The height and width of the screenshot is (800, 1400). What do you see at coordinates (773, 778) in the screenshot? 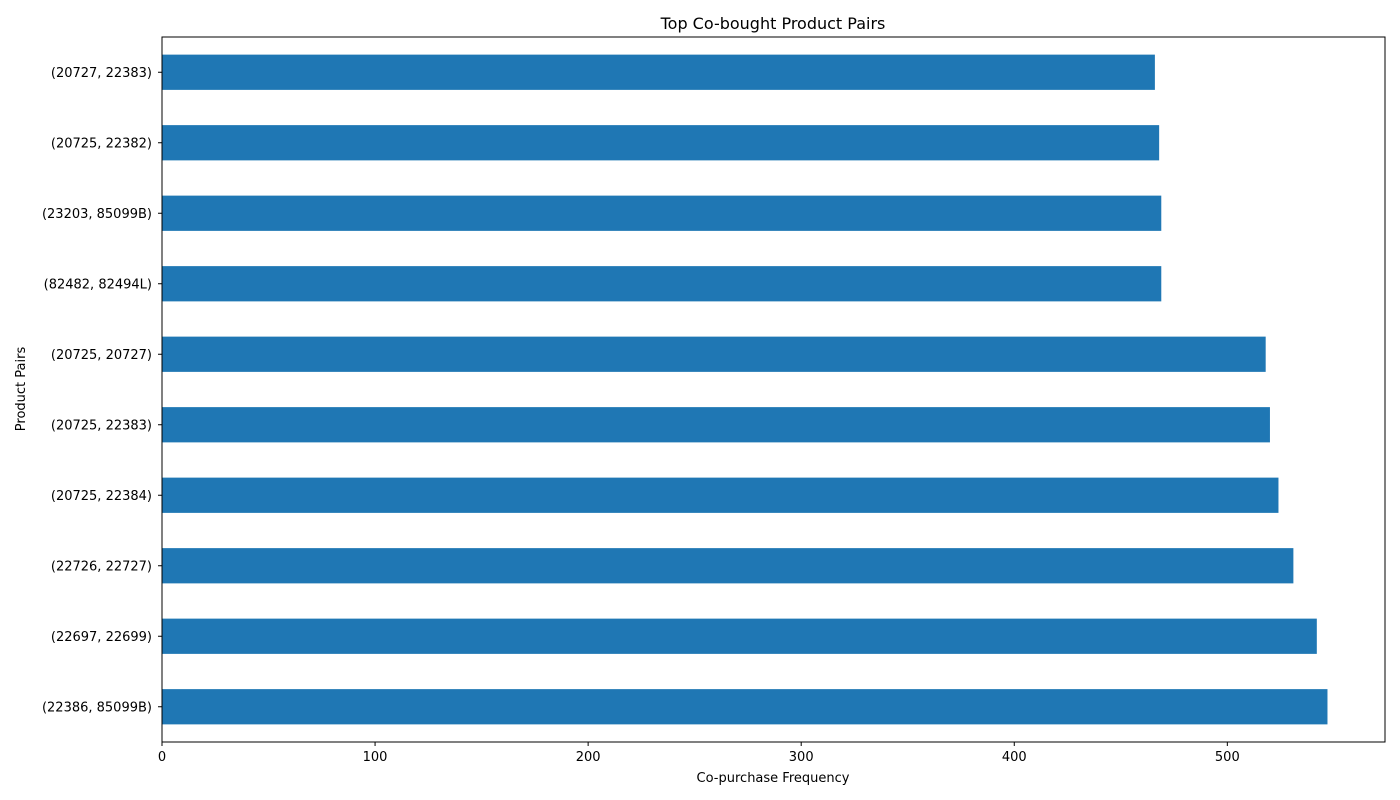
I see `x-axis-label: Co-purchase Frequency` at bounding box center [773, 778].